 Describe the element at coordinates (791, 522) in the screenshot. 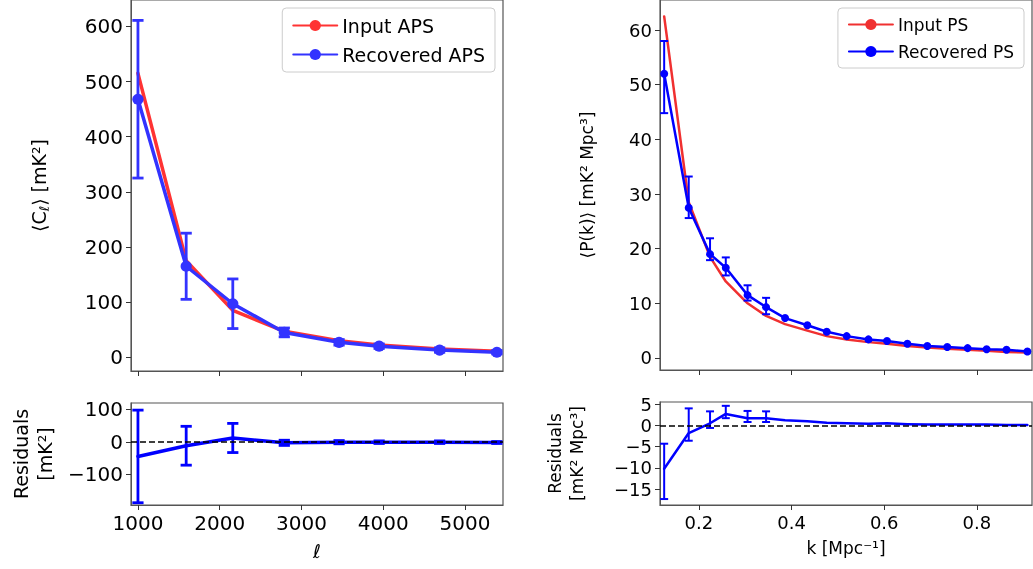

I see `x-tick-label: 0.4` at that location.